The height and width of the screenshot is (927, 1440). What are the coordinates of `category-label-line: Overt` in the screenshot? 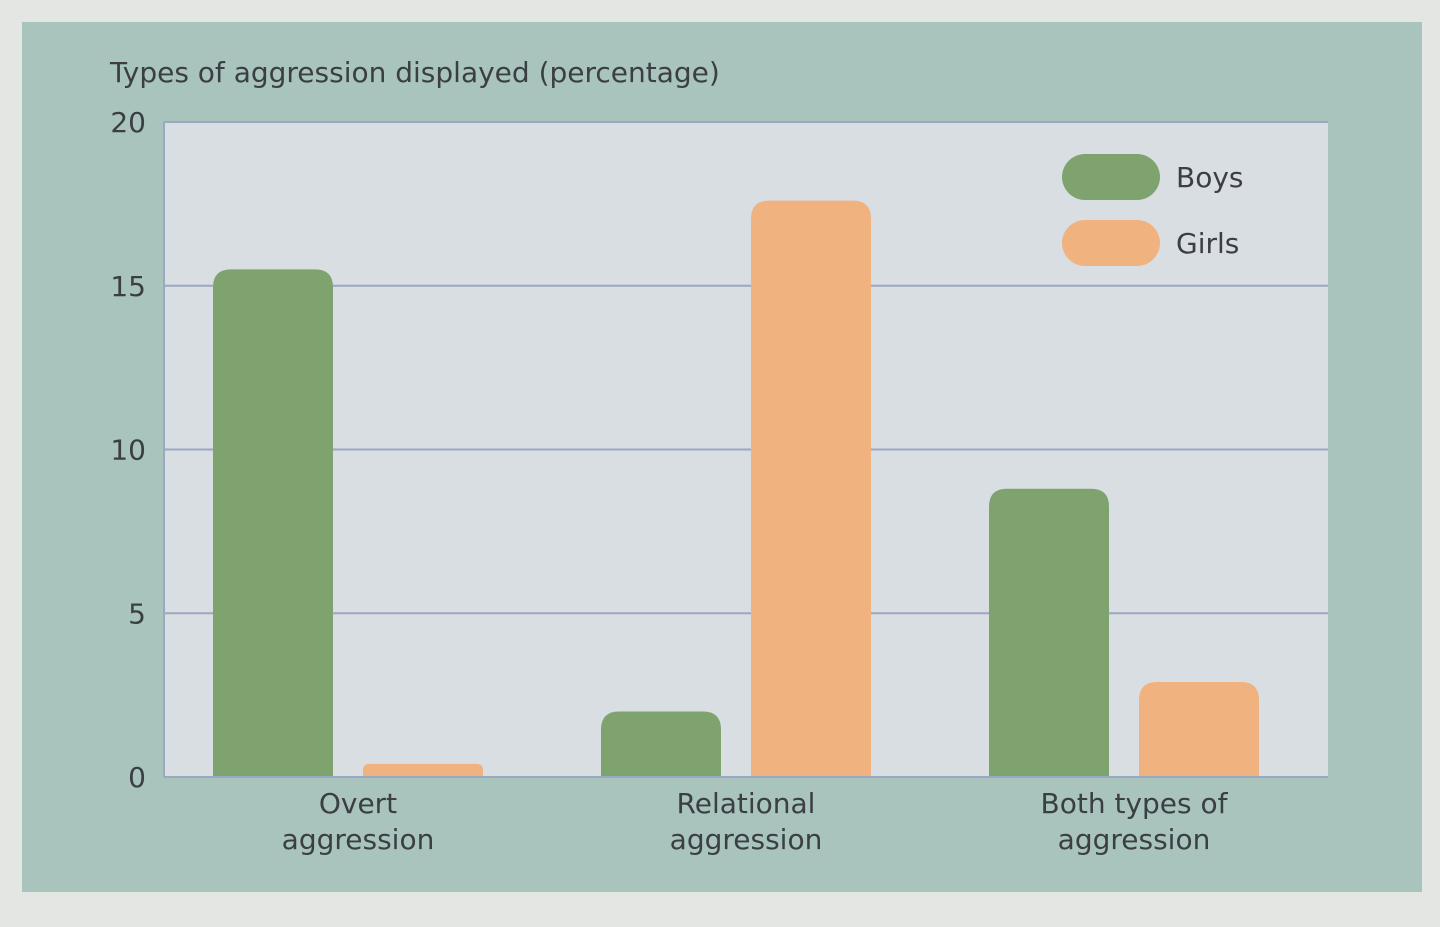 It's located at (358, 803).